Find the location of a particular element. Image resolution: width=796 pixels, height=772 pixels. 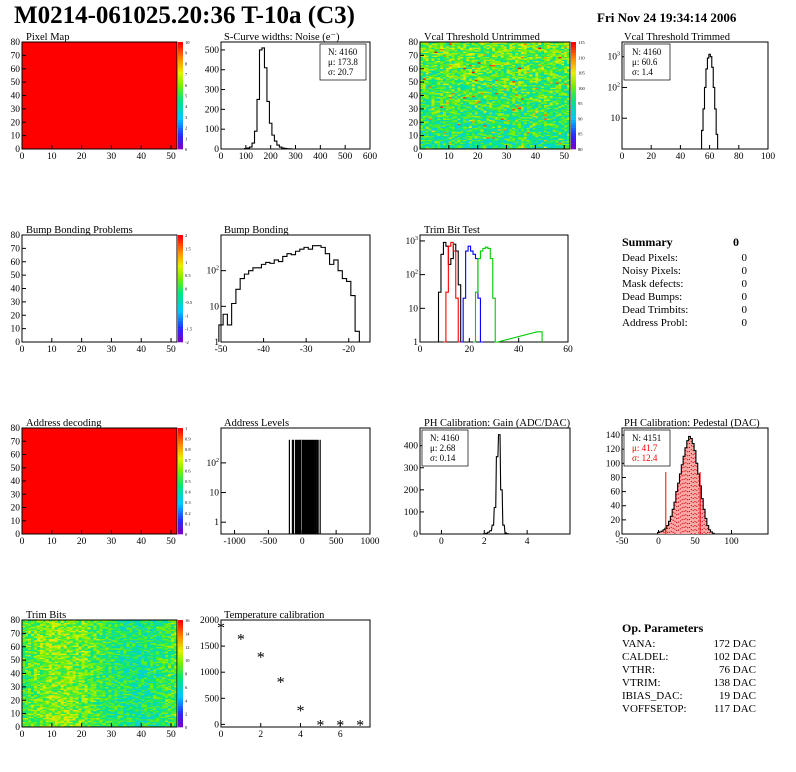

y-tick-label: 10 is located at coordinates (414, 309).